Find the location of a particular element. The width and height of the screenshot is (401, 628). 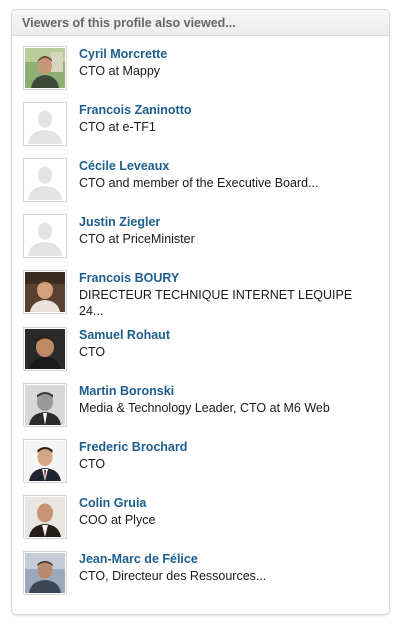

list-item: Cyril Morcrette CTO at Mappy is located at coordinates (200, 64).